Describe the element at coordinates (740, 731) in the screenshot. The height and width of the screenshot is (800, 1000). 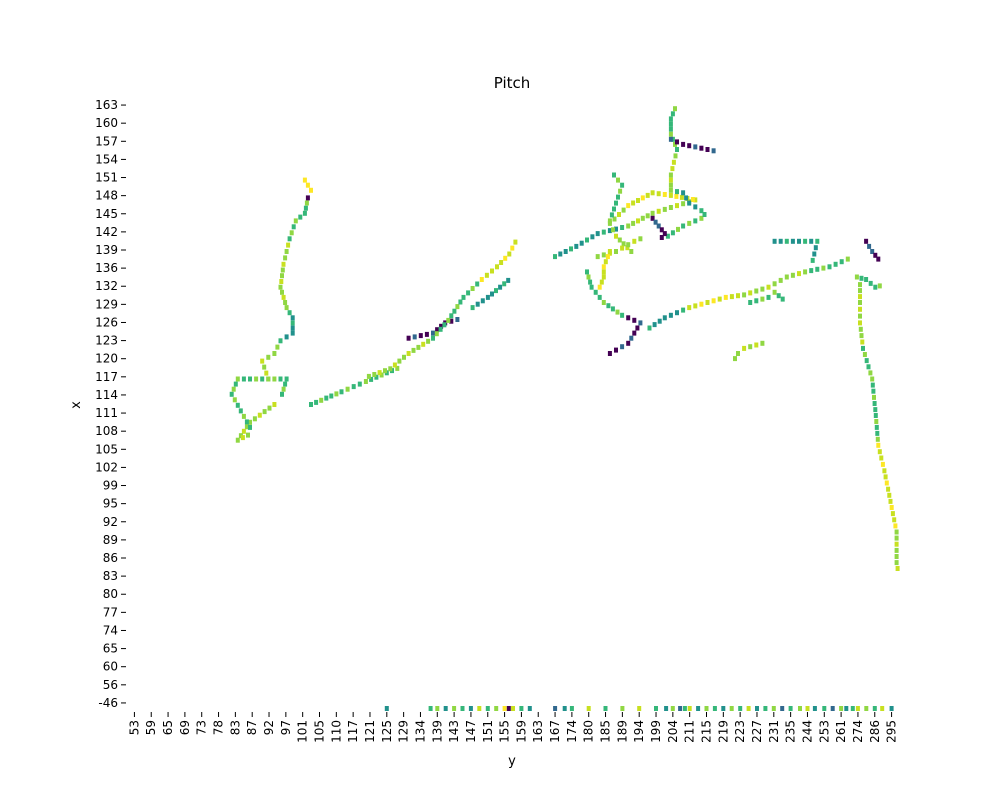
I see `x-tick-label: 223` at that location.